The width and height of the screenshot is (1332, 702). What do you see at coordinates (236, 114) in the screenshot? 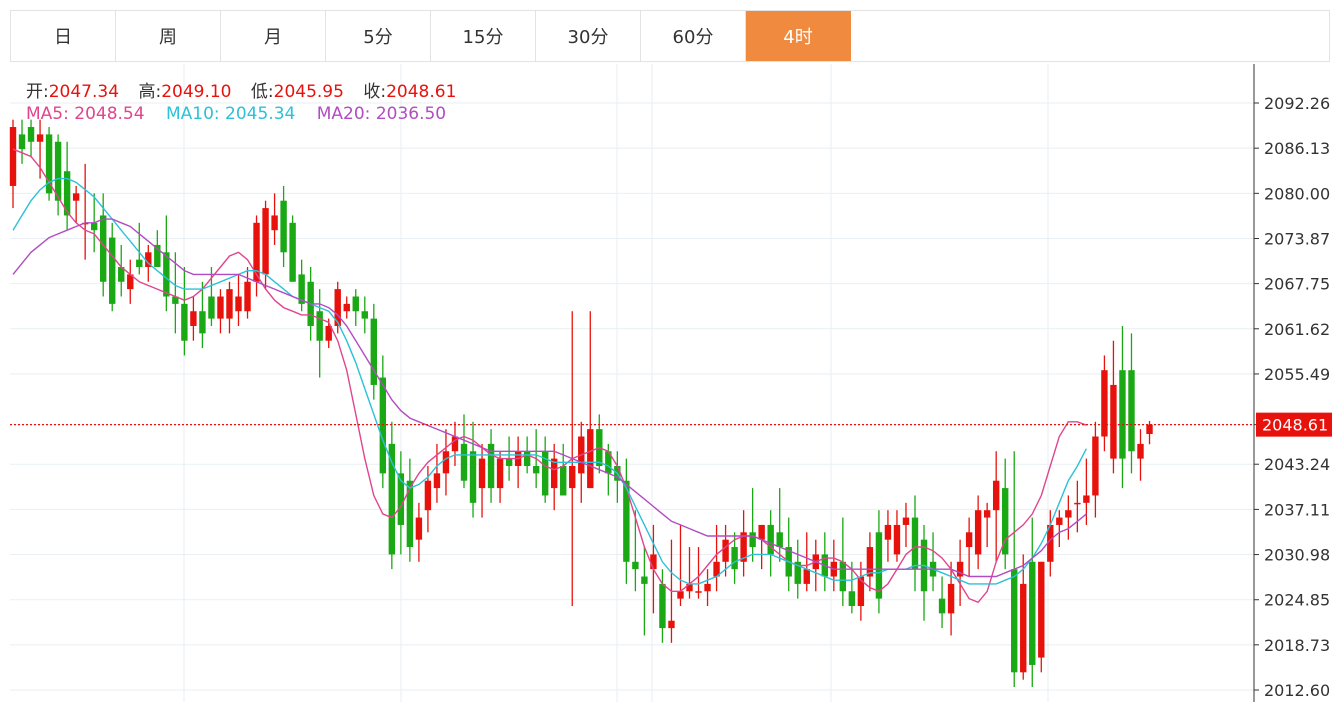
I see `ma-readout: MA5: 2048.54 MA10: 2045.34 MA20: 2036.50` at bounding box center [236, 114].